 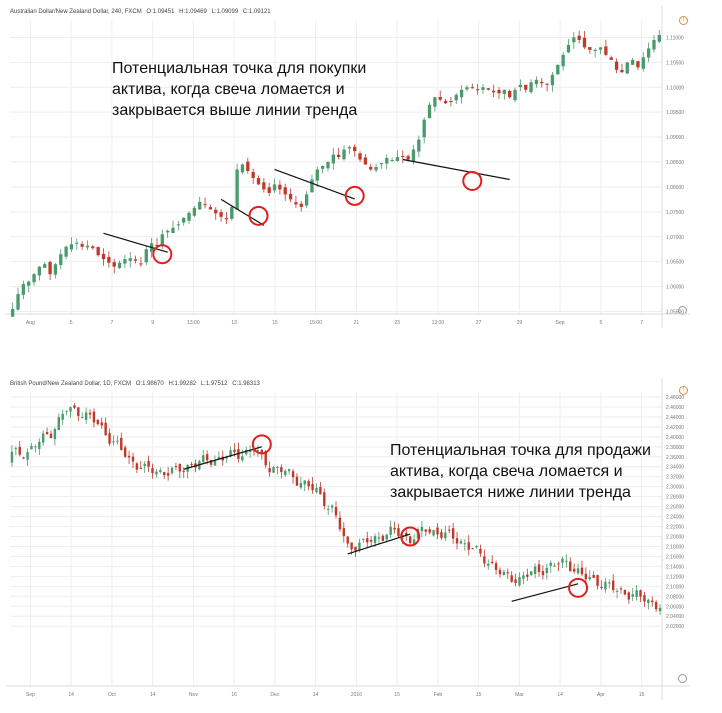 What do you see at coordinates (682, 678) in the screenshot?
I see `gear-icon` at bounding box center [682, 678].